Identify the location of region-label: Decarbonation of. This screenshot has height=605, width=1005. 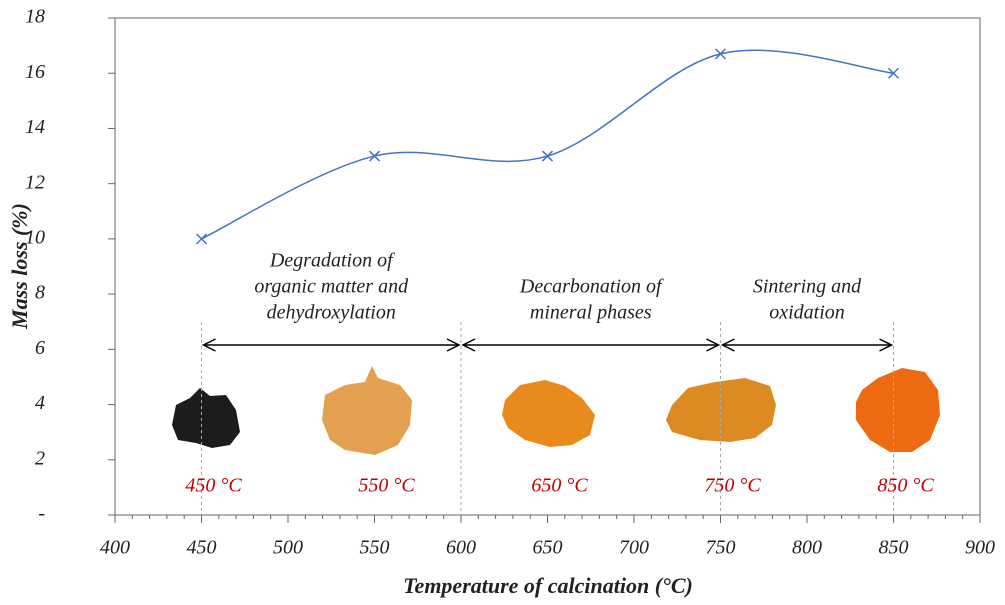
(591, 287).